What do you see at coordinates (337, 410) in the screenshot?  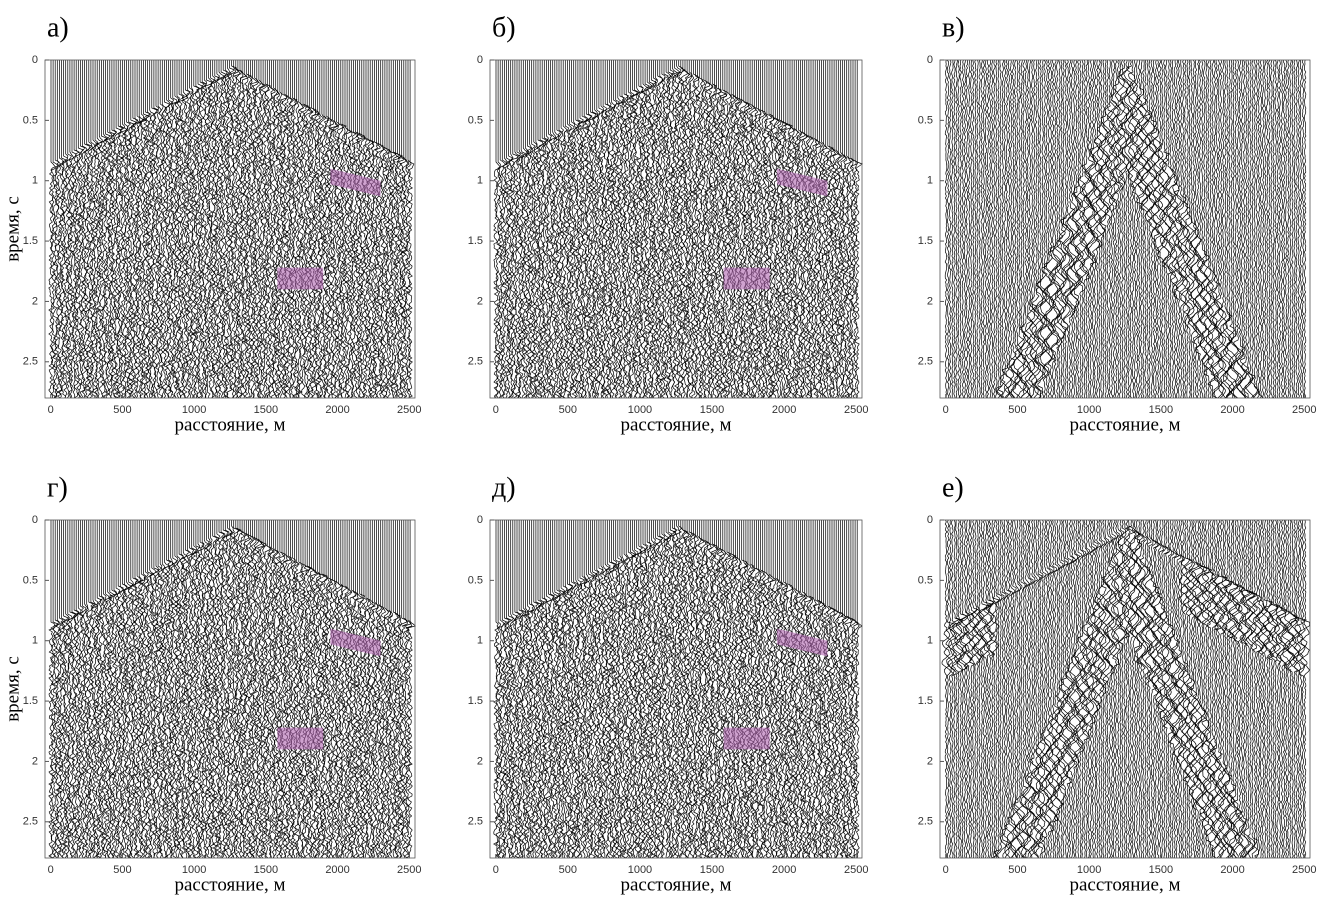 I see `x-tick-label: 2000` at bounding box center [337, 410].